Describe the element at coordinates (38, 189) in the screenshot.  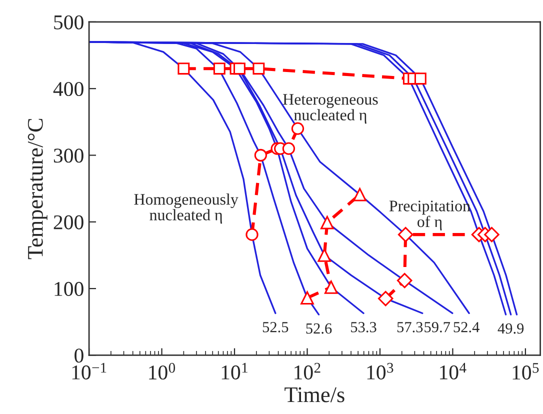
I see `y-axis-title: Temperature/°C` at that location.